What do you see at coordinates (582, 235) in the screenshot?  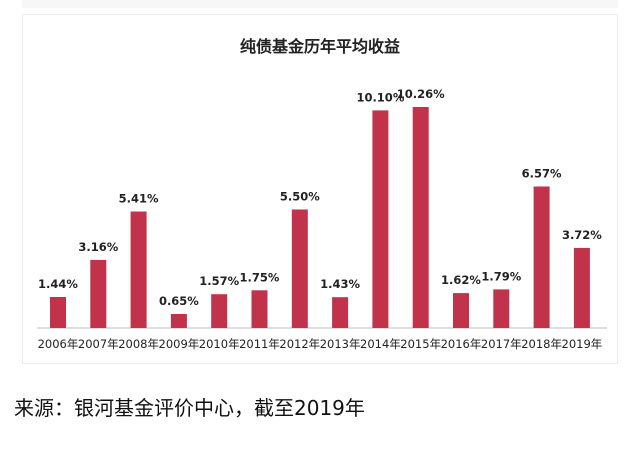 I see `data-label-2019年: 3.72%` at bounding box center [582, 235].